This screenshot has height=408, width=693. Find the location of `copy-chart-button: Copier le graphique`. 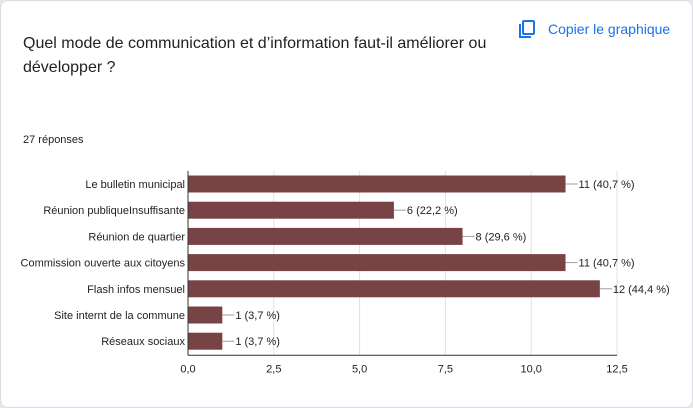

copy-chart-button: Copier le graphique is located at coordinates (593, 29).